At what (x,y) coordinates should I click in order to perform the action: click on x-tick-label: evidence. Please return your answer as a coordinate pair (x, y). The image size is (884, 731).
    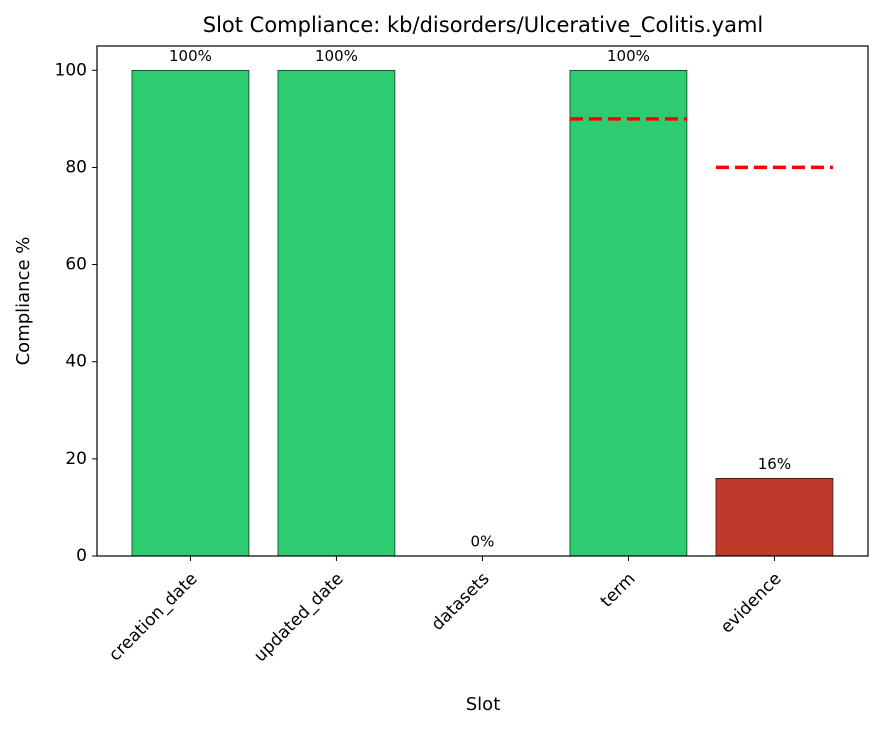
    Looking at the image, I should click on (751, 603).